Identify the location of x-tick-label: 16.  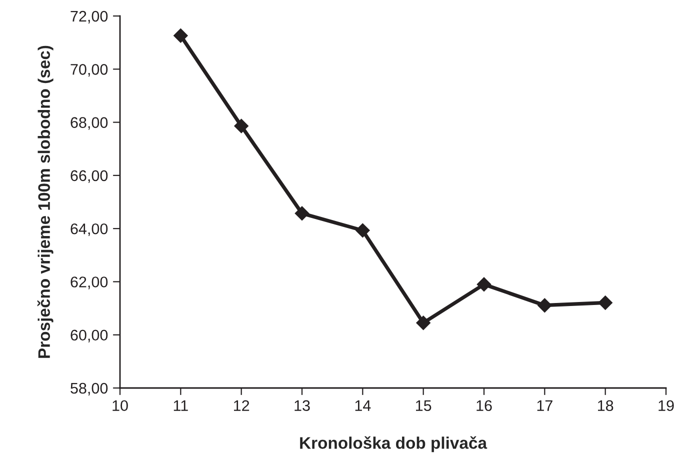
(484, 406).